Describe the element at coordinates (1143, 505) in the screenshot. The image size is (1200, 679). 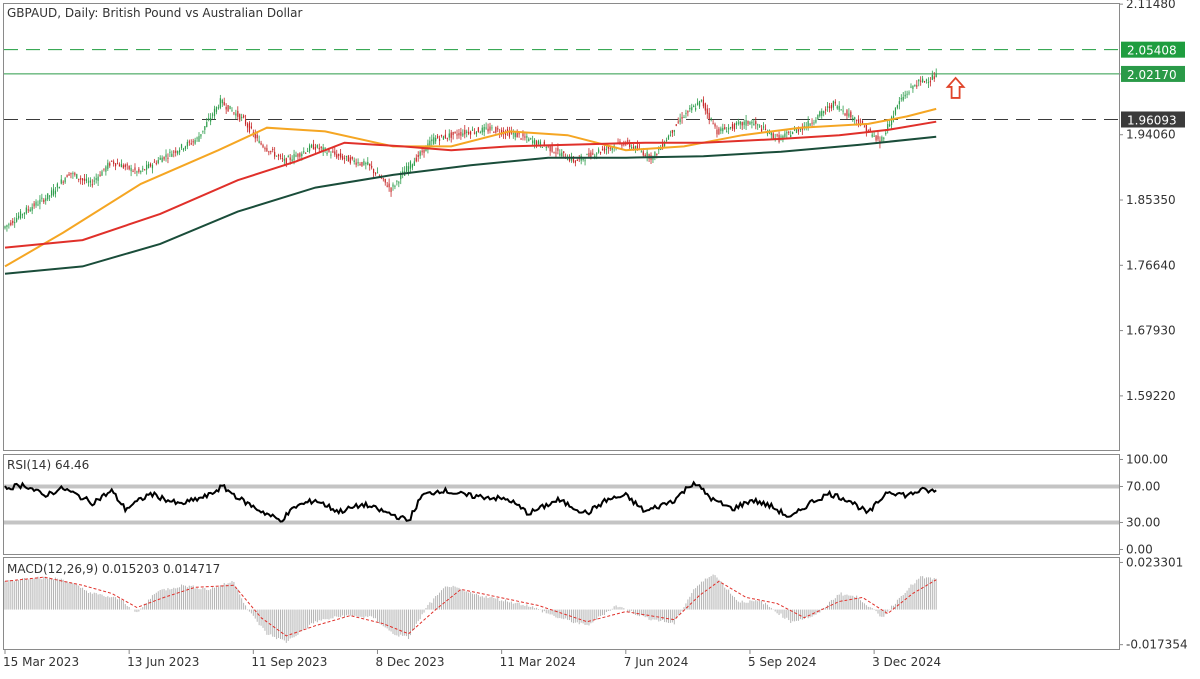
I see `rsi-axis: 100.00 70.00 30.00 0.00` at that location.